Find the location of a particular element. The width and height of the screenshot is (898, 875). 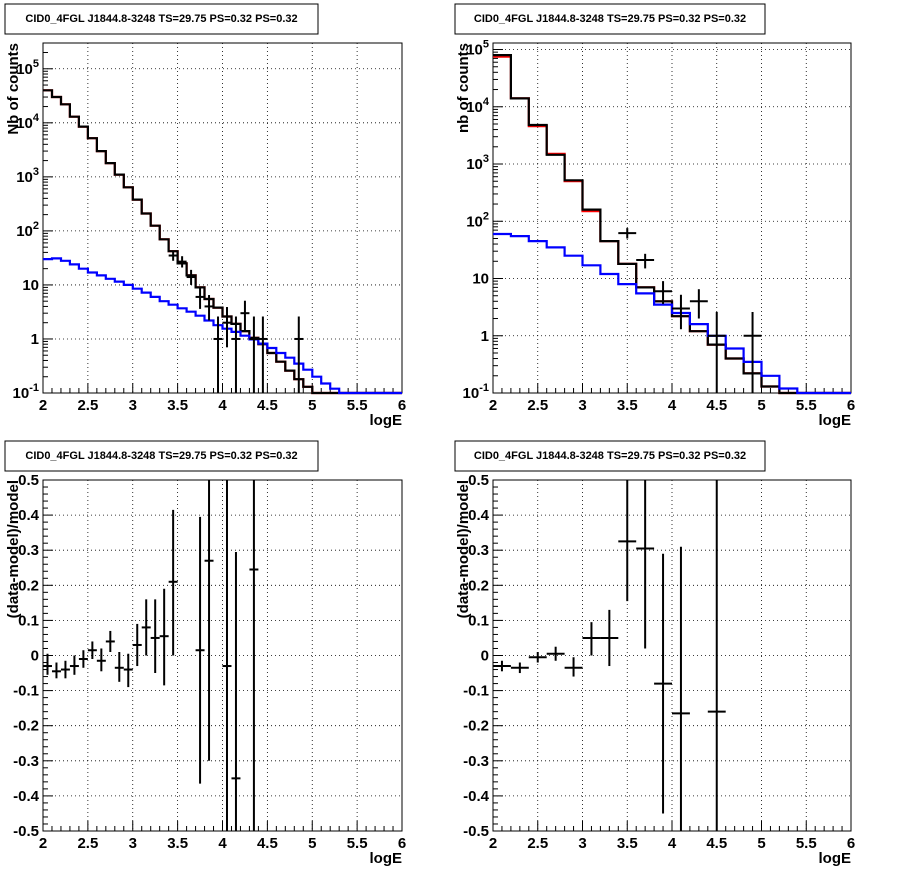

y-tick-exponent: 2 is located at coordinates (36, 226).